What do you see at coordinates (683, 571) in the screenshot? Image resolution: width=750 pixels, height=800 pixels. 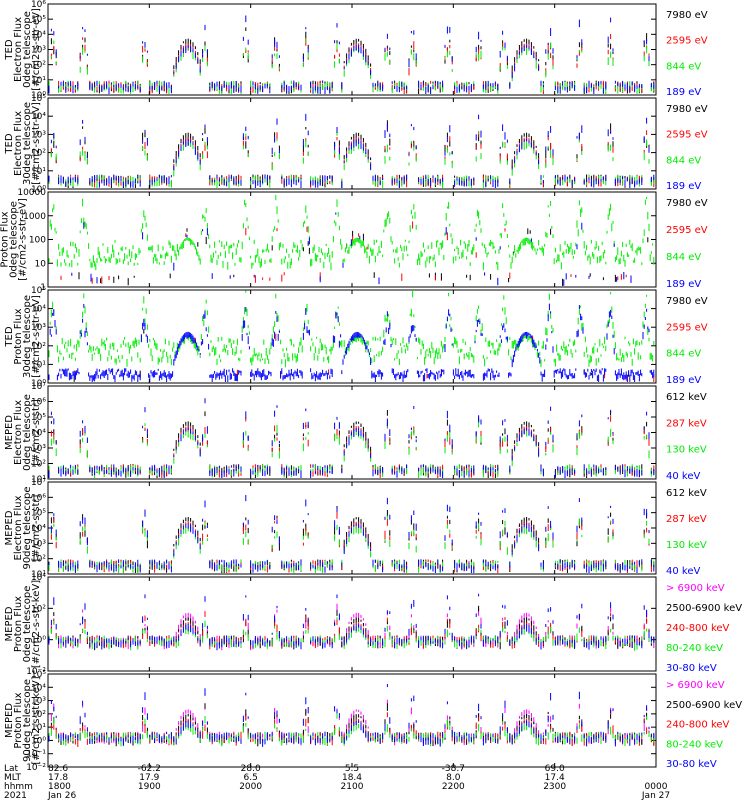 I see `legend-entry: 40 keV` at bounding box center [683, 571].